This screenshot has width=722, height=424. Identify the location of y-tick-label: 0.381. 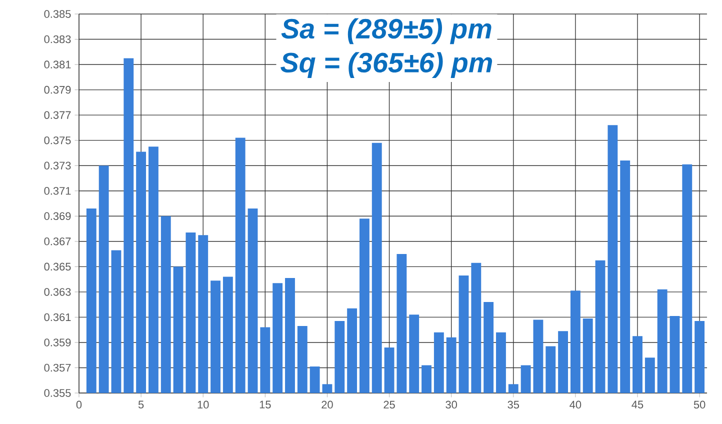
(57, 64).